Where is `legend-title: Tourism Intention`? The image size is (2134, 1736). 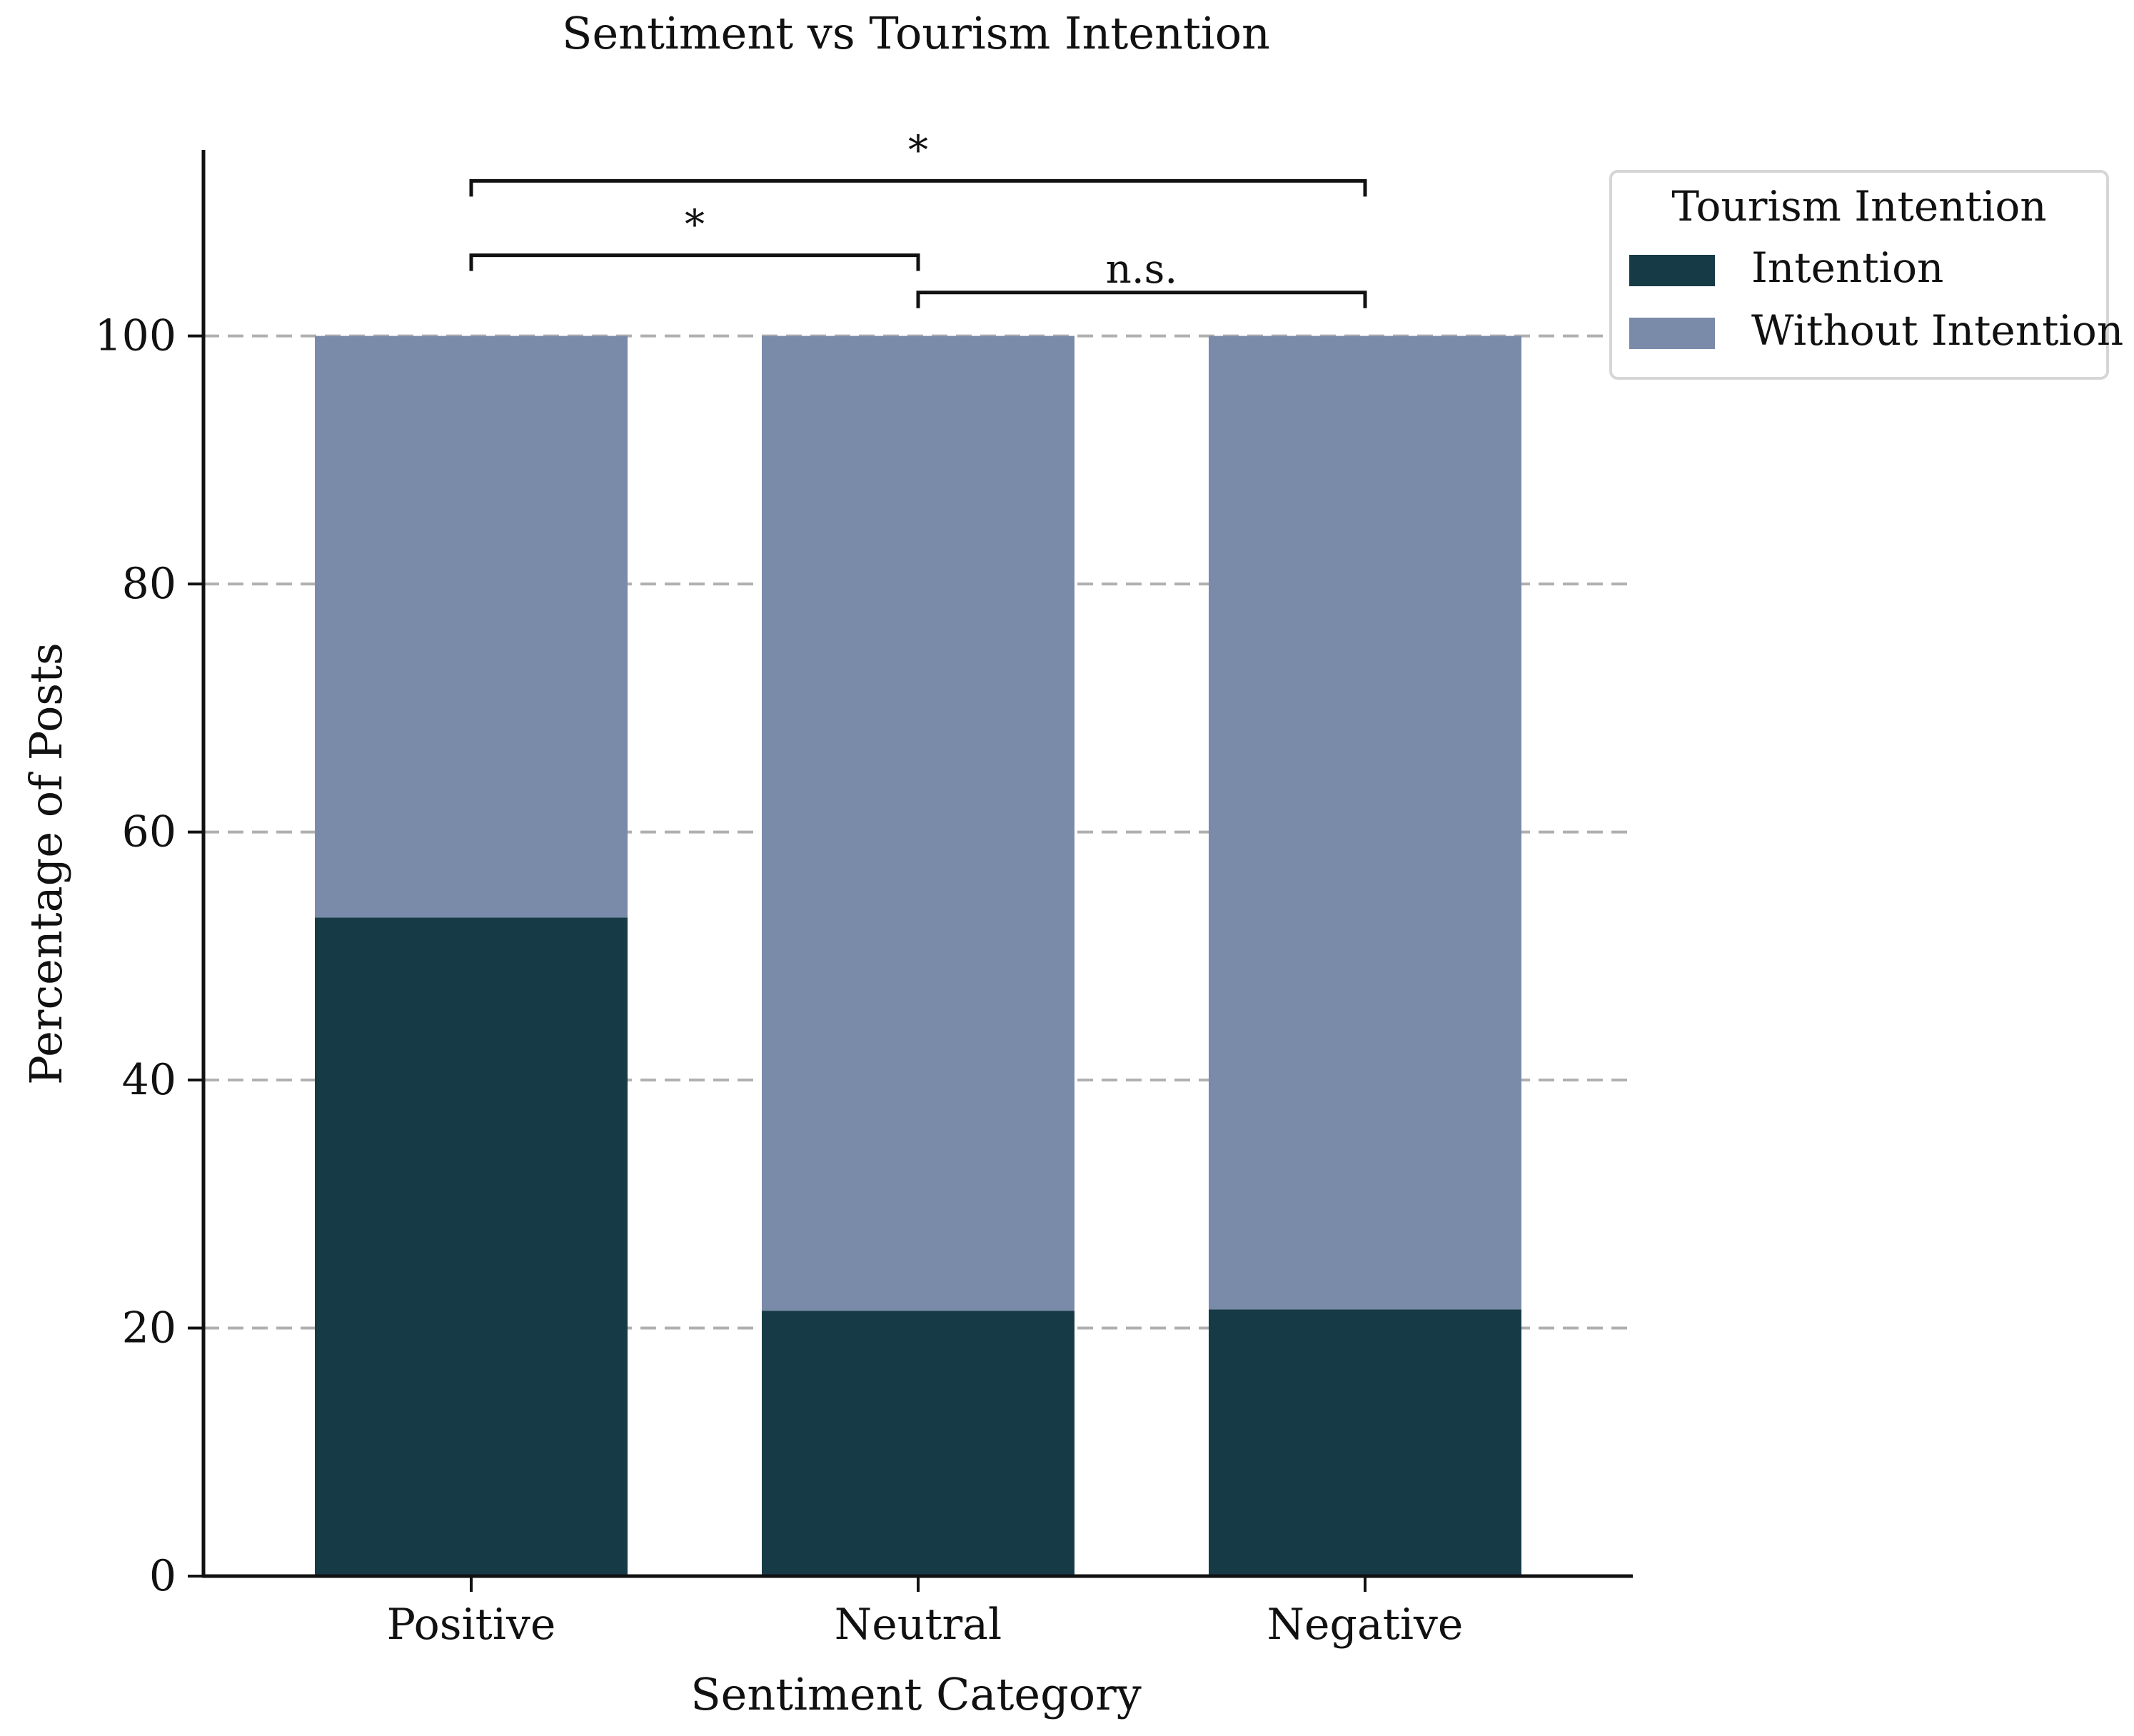 legend-title: Tourism Intention is located at coordinates (1859, 206).